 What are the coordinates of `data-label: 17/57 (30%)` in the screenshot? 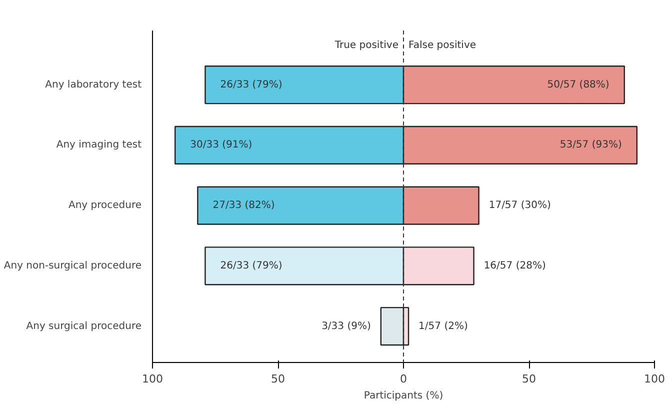 It's located at (519, 206).